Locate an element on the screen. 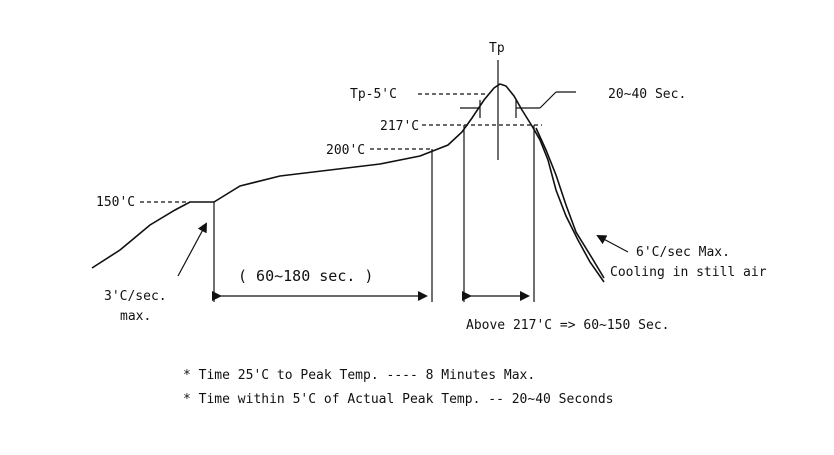 The image size is (834, 455). label-200c: 200'C is located at coordinates (345, 150).